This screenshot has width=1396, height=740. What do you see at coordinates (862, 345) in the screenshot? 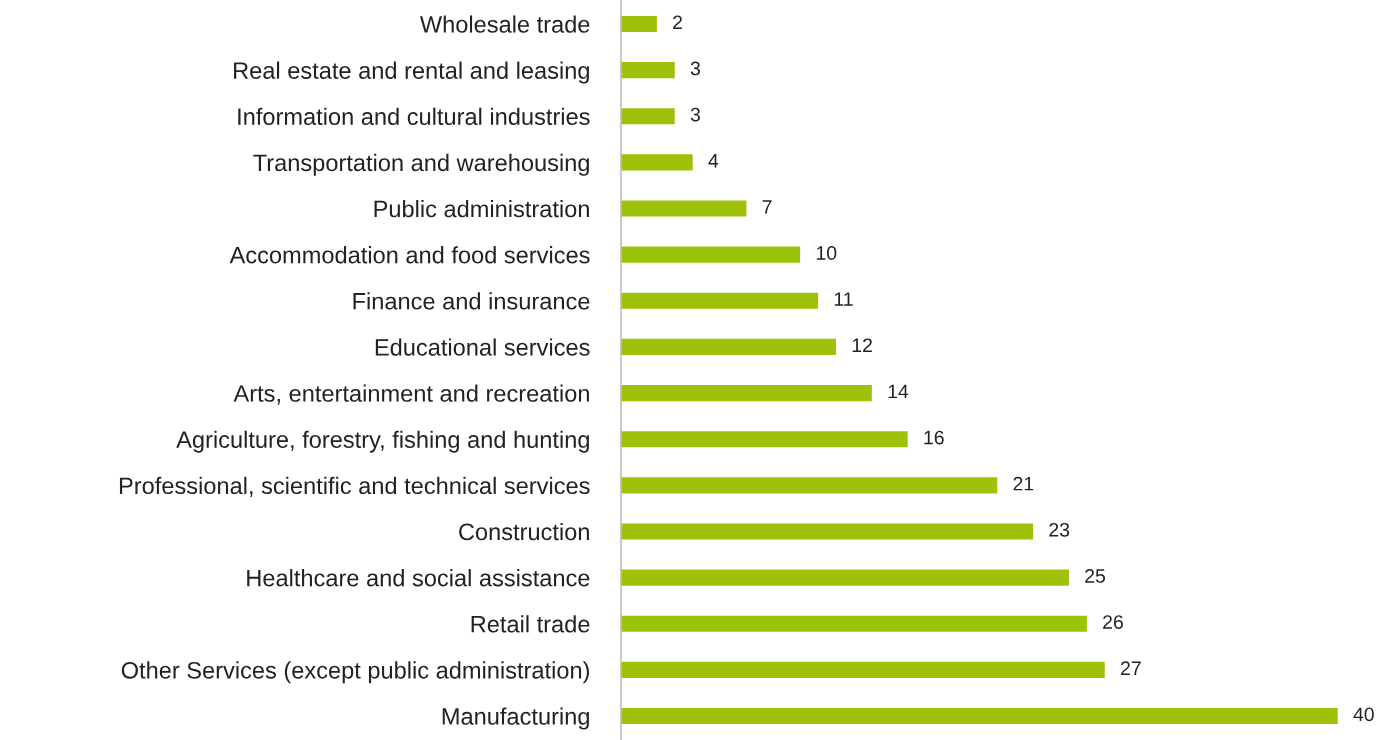
I see `data-label: 12` at bounding box center [862, 345].